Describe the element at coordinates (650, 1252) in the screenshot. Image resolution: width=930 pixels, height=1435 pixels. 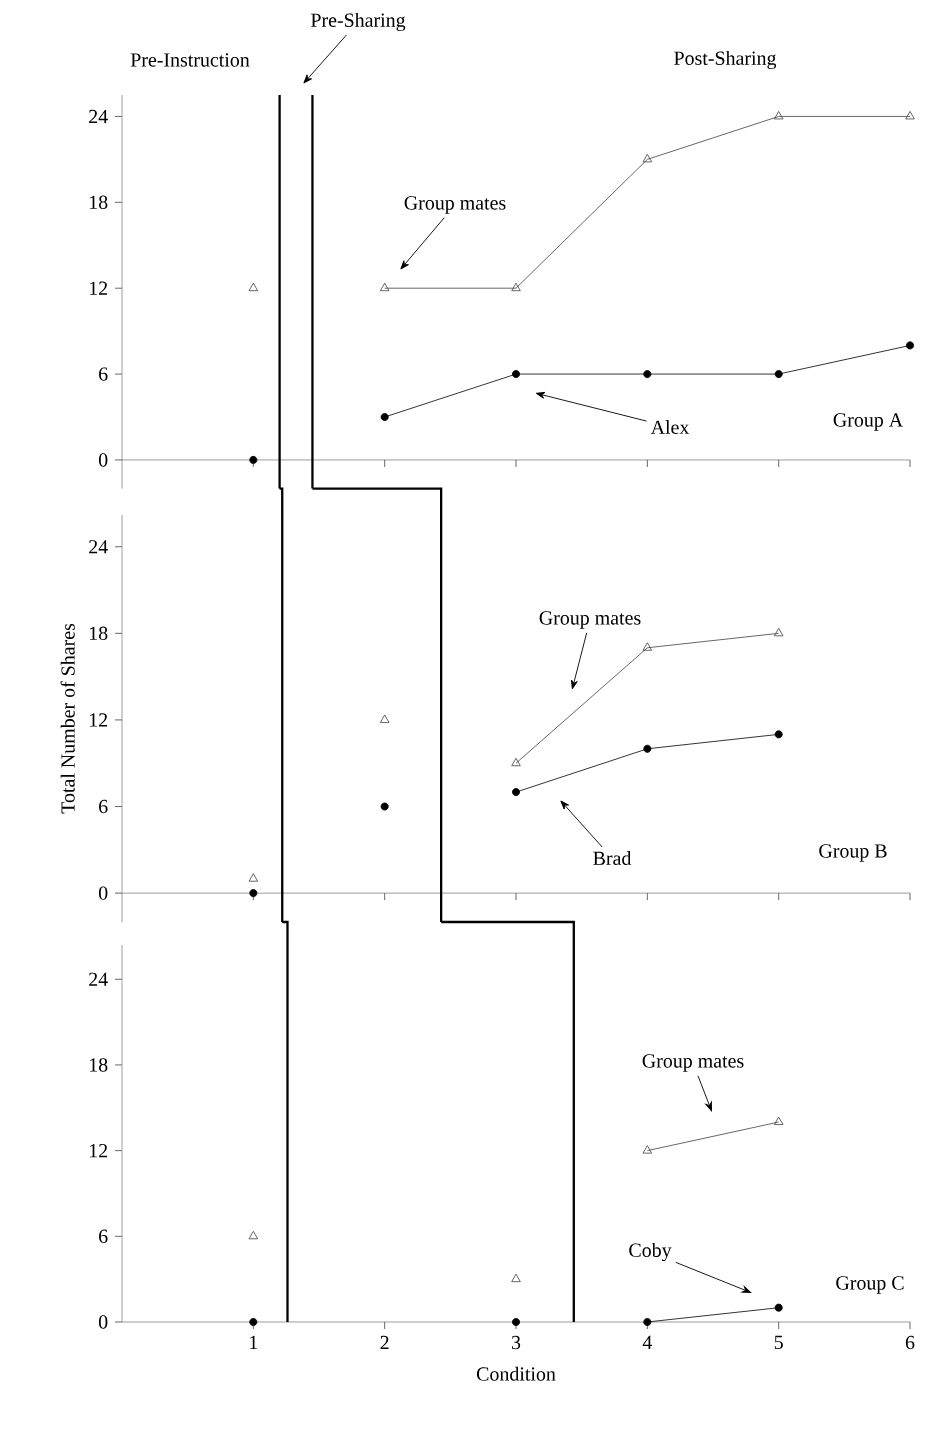
I see `annotation: Coby` at that location.